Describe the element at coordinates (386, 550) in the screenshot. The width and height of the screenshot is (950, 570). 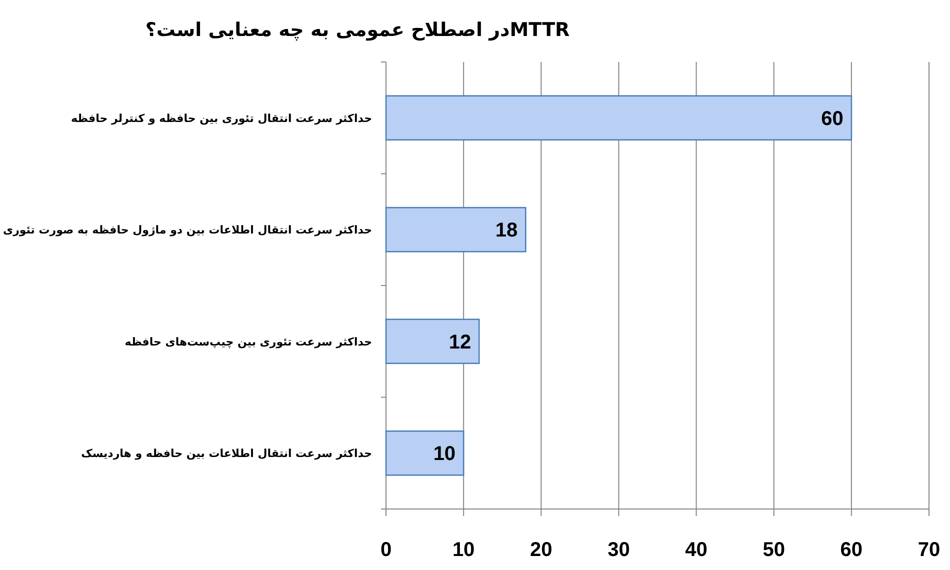
I see `x-tick-label: 0` at that location.